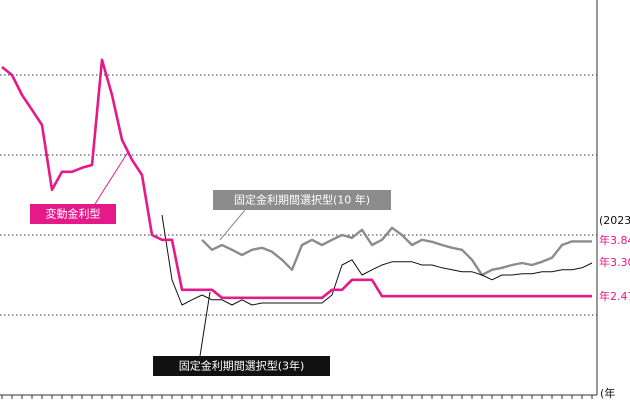 This screenshot has height=402, width=630. I want to click on legend-label: 固定金利期間選択型(10 年), so click(302, 200).